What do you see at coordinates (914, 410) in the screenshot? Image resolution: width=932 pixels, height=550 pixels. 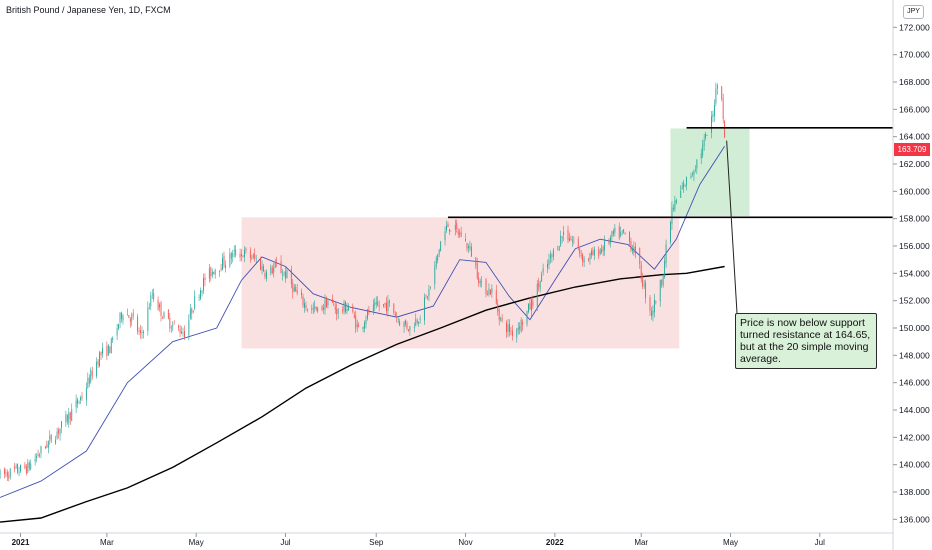 I see `y-tick-label: 144.000` at bounding box center [914, 410].